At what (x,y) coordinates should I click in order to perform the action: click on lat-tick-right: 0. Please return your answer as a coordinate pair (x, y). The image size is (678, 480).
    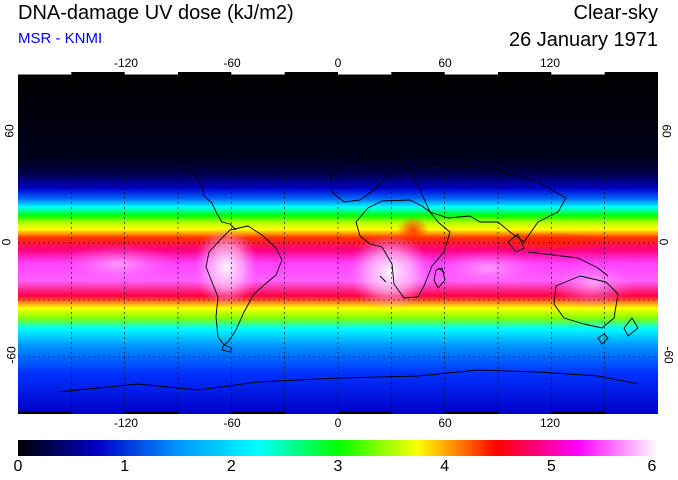
    Looking at the image, I should click on (663, 242).